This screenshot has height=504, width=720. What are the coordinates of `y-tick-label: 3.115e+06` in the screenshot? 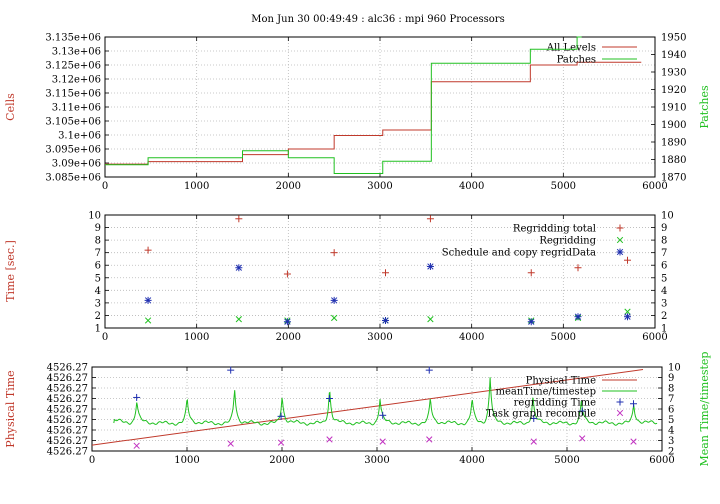 It's located at (73, 94).